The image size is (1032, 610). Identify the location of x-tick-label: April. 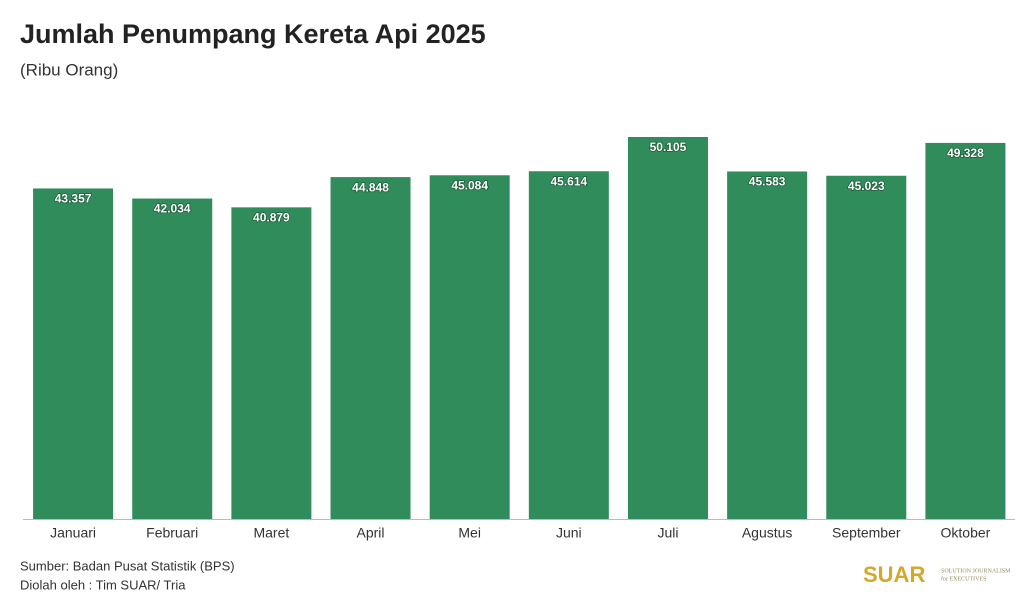
(371, 533).